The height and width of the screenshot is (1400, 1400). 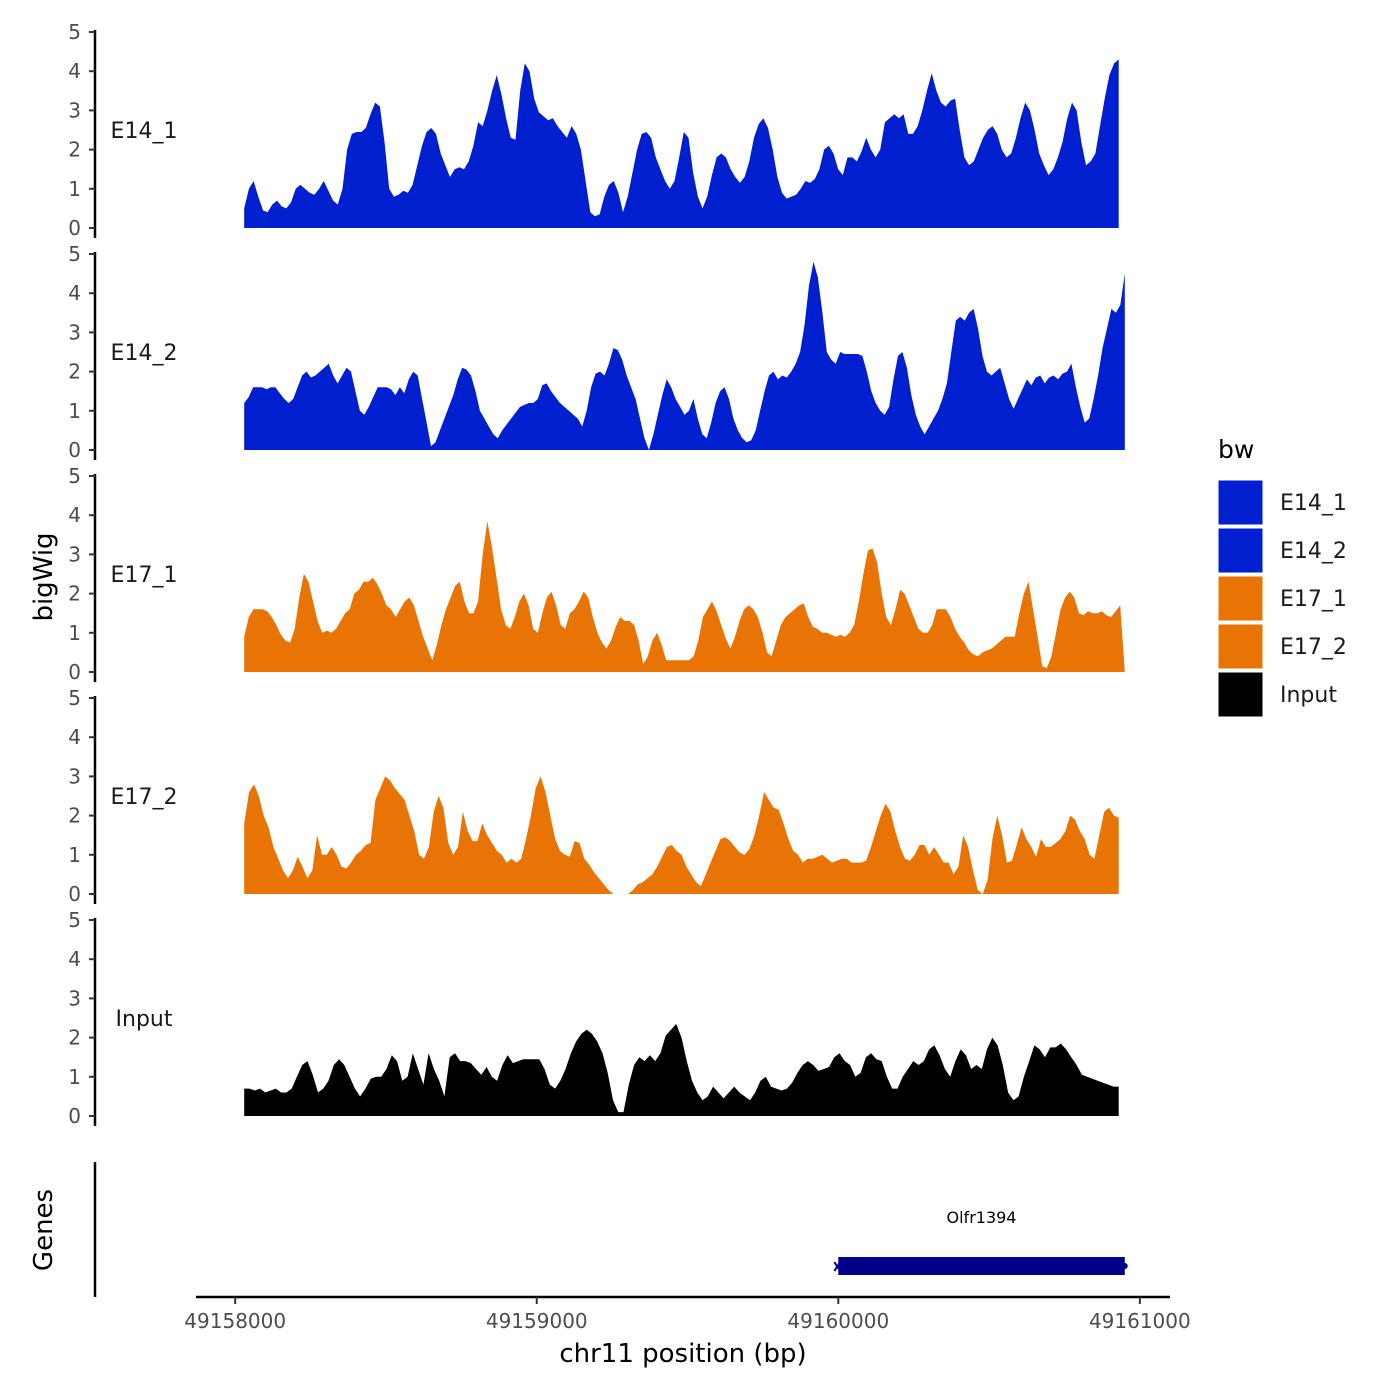 I want to click on y-tick-label-E17_2-0: 0, so click(x=74, y=894).